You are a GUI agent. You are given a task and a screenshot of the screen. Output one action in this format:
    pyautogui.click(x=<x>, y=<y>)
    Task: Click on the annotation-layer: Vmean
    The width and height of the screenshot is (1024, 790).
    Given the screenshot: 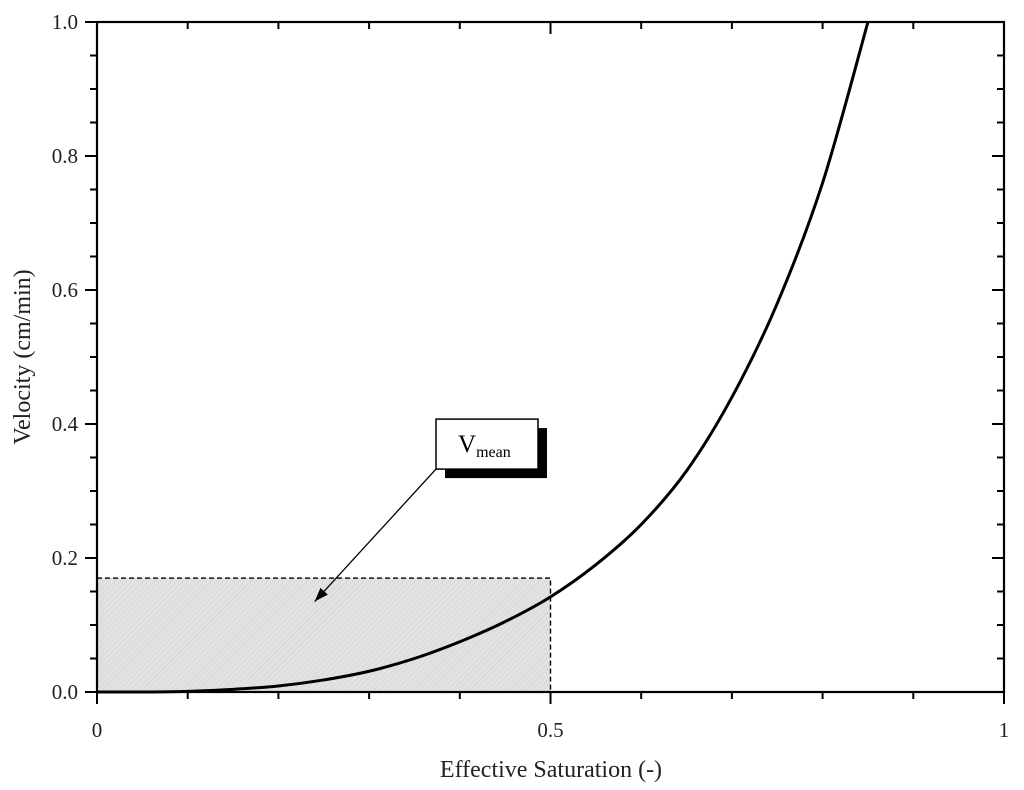 What is the action you would take?
    pyautogui.click(x=431, y=510)
    